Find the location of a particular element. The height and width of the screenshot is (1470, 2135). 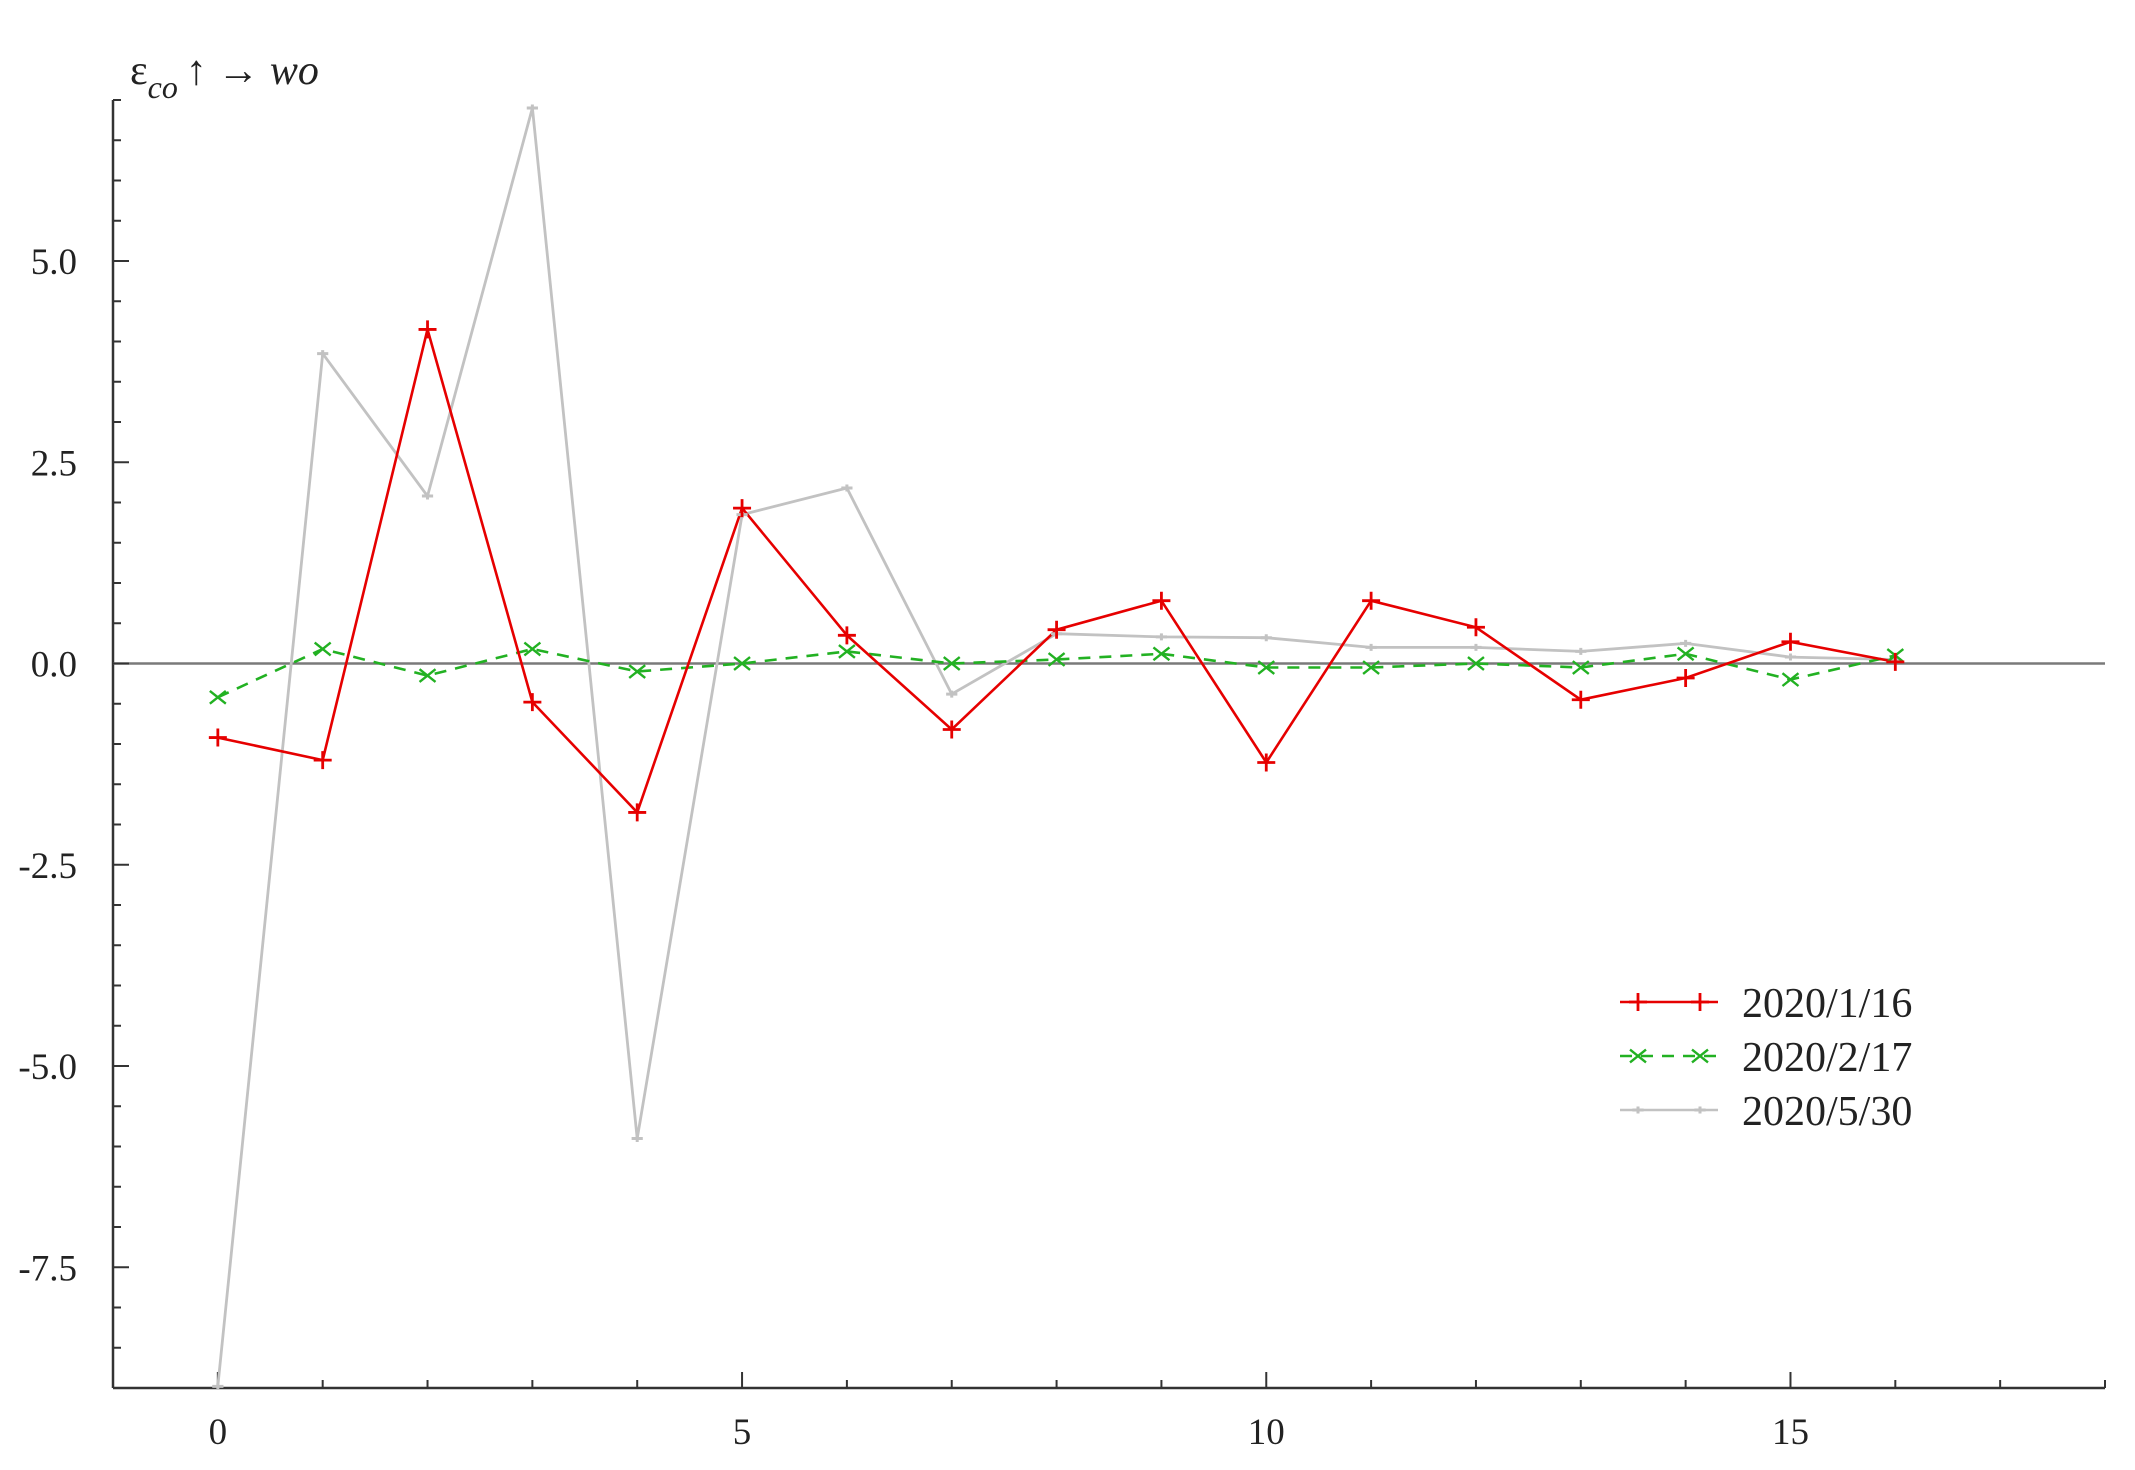

y-axis-title-subscript: co is located at coordinates (163, 87).